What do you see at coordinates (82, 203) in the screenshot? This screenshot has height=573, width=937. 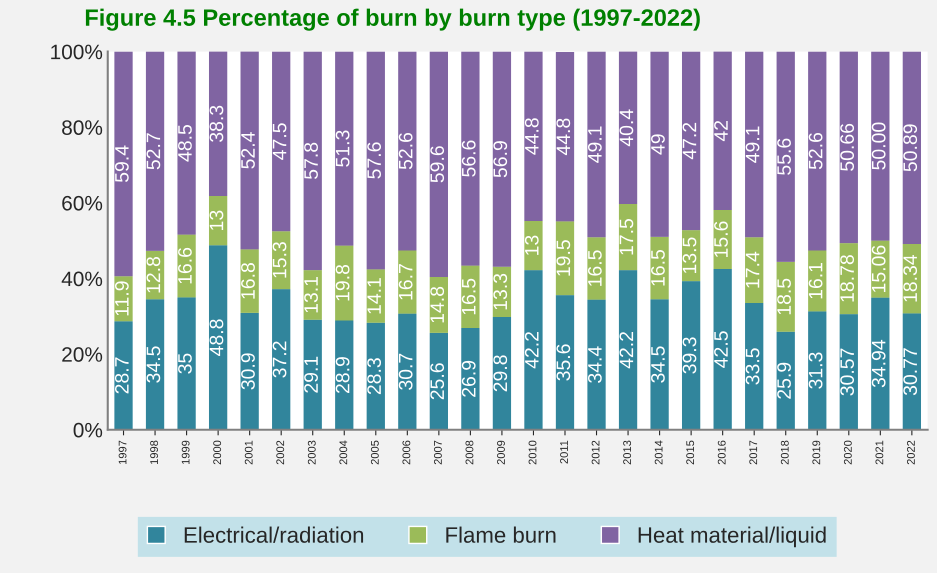 I see `y-tick-label: 60%` at bounding box center [82, 203].